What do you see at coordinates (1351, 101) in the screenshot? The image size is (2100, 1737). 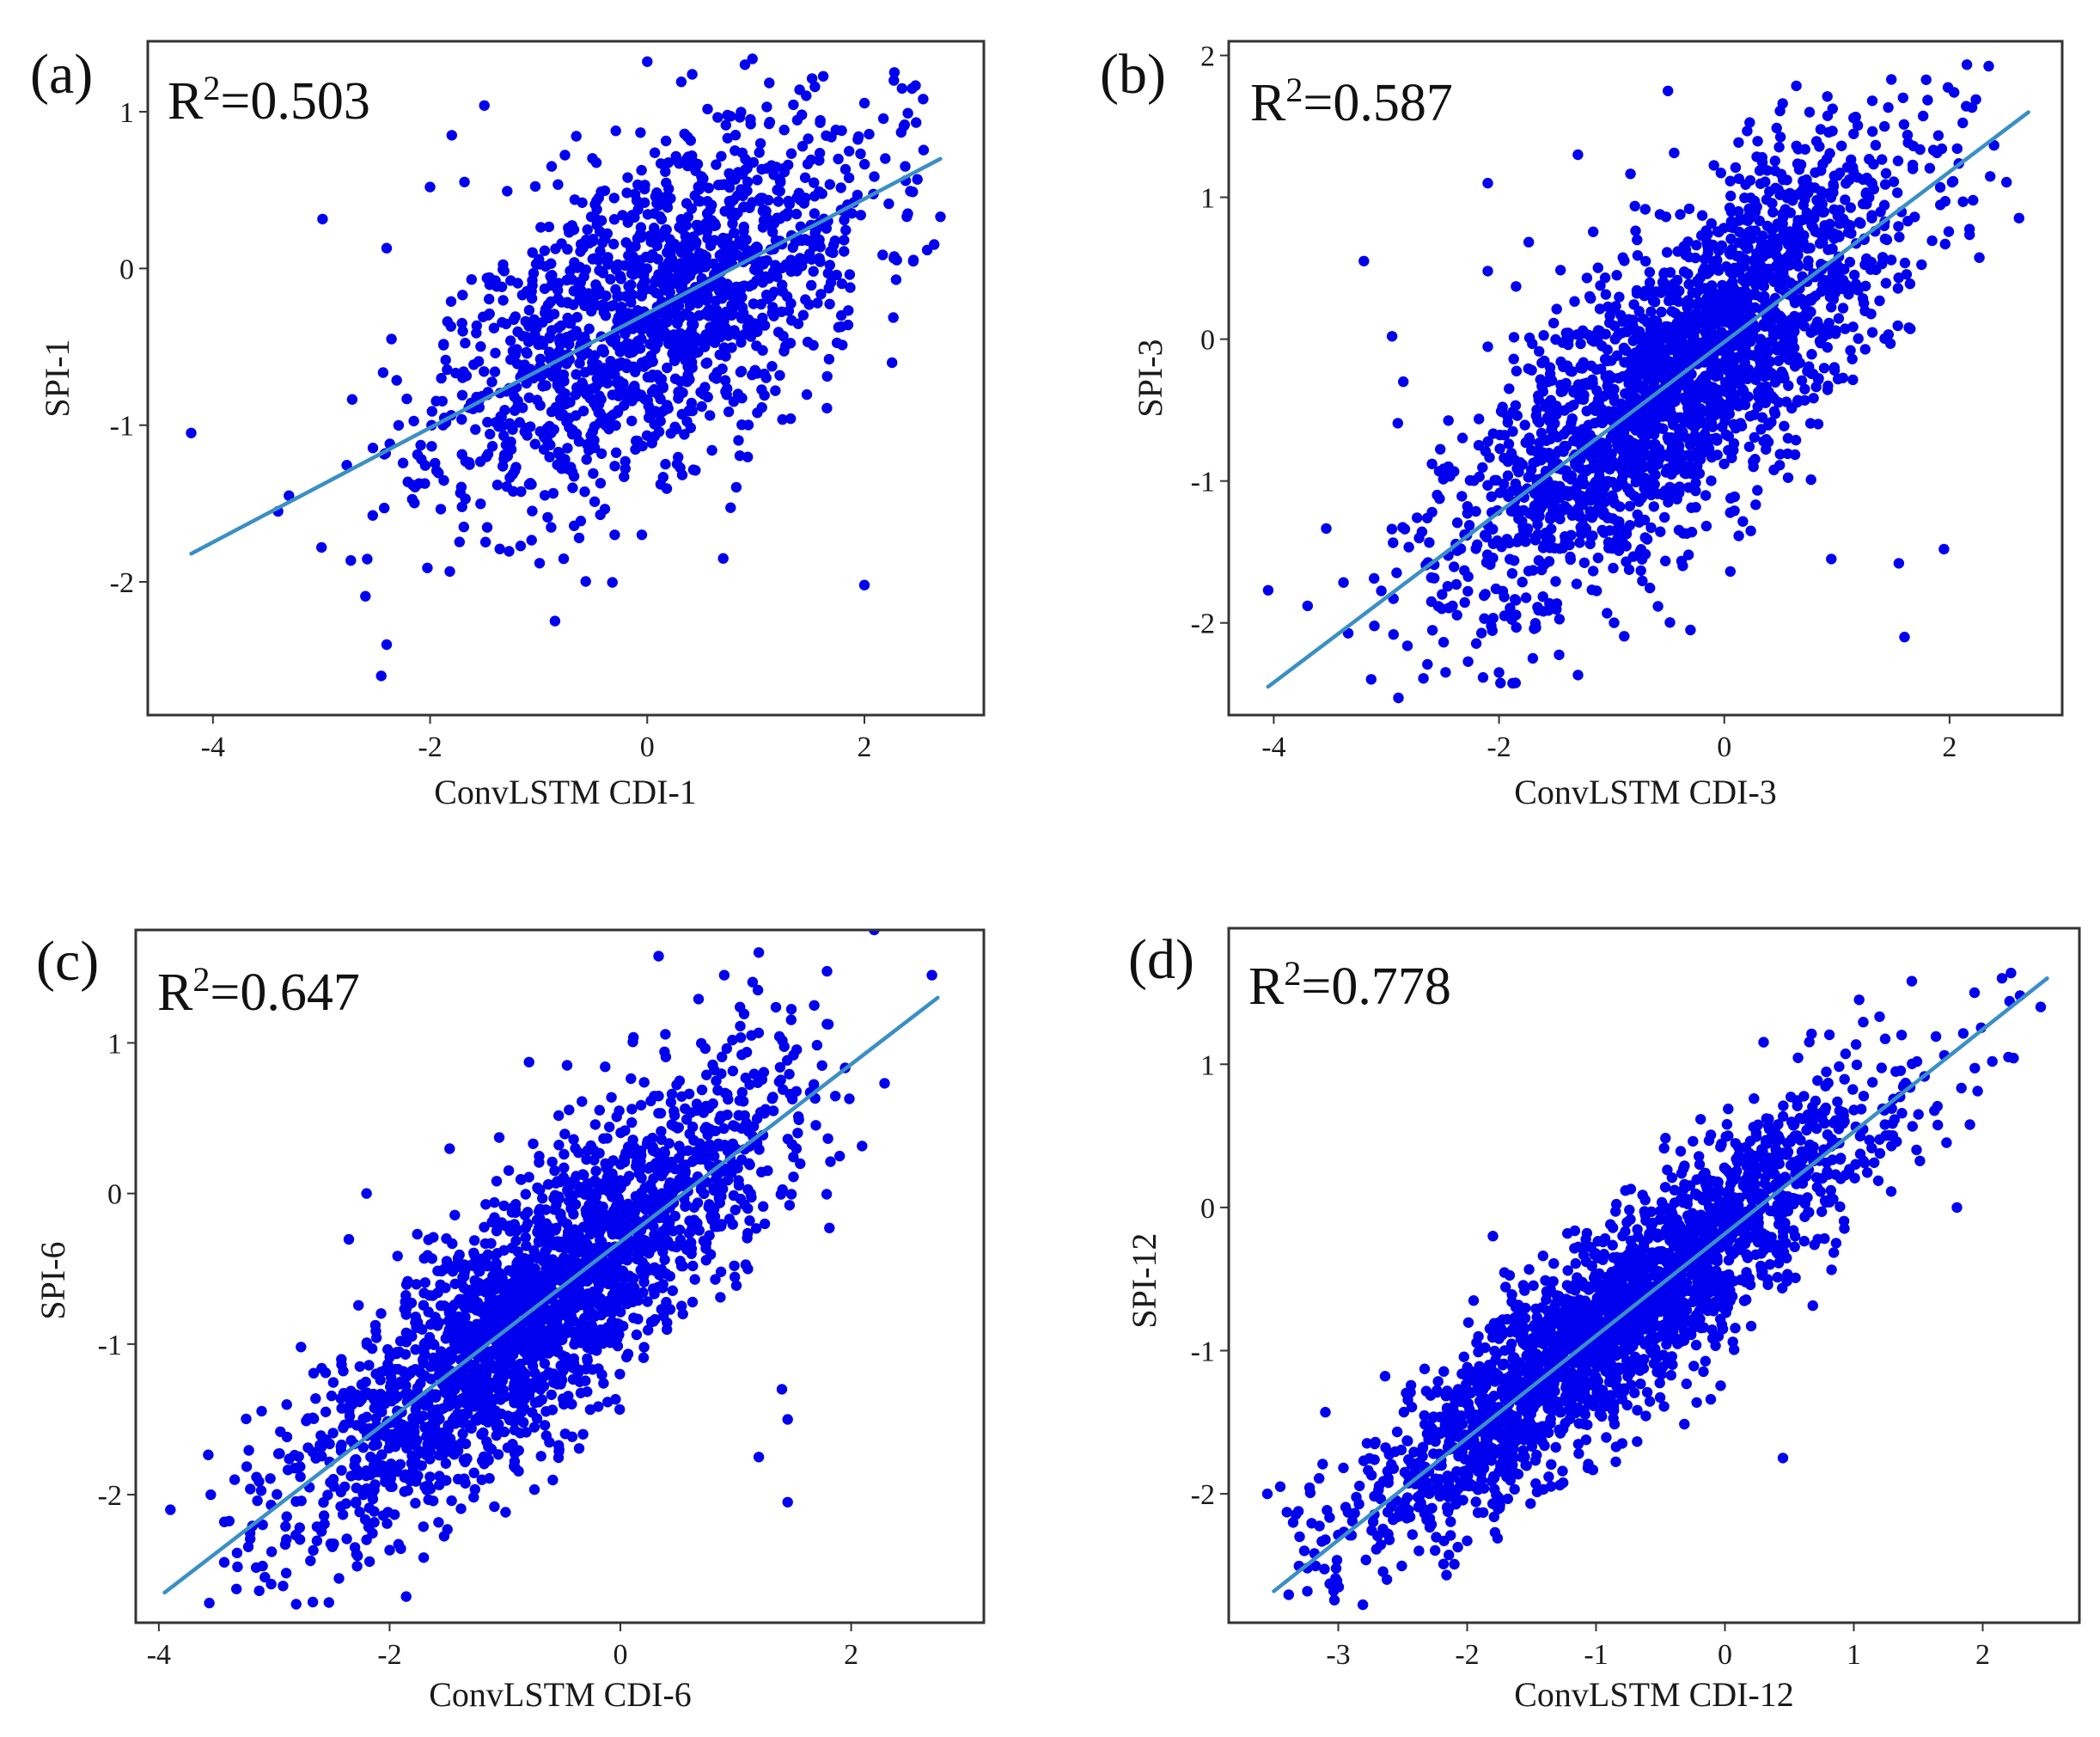 I see `r-squared-annotation: R2=0.587` at bounding box center [1351, 101].